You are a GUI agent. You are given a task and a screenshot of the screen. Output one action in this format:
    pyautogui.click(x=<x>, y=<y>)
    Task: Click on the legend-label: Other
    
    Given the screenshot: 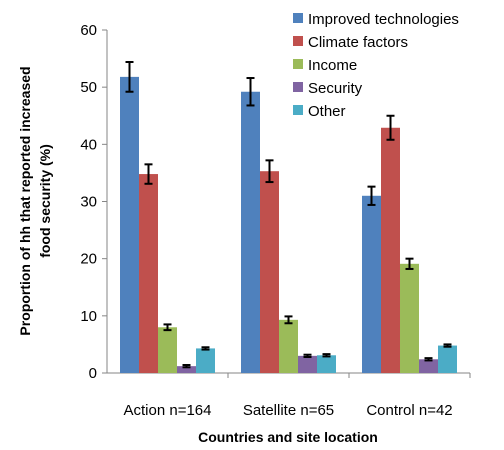 What is the action you would take?
    pyautogui.click(x=327, y=111)
    